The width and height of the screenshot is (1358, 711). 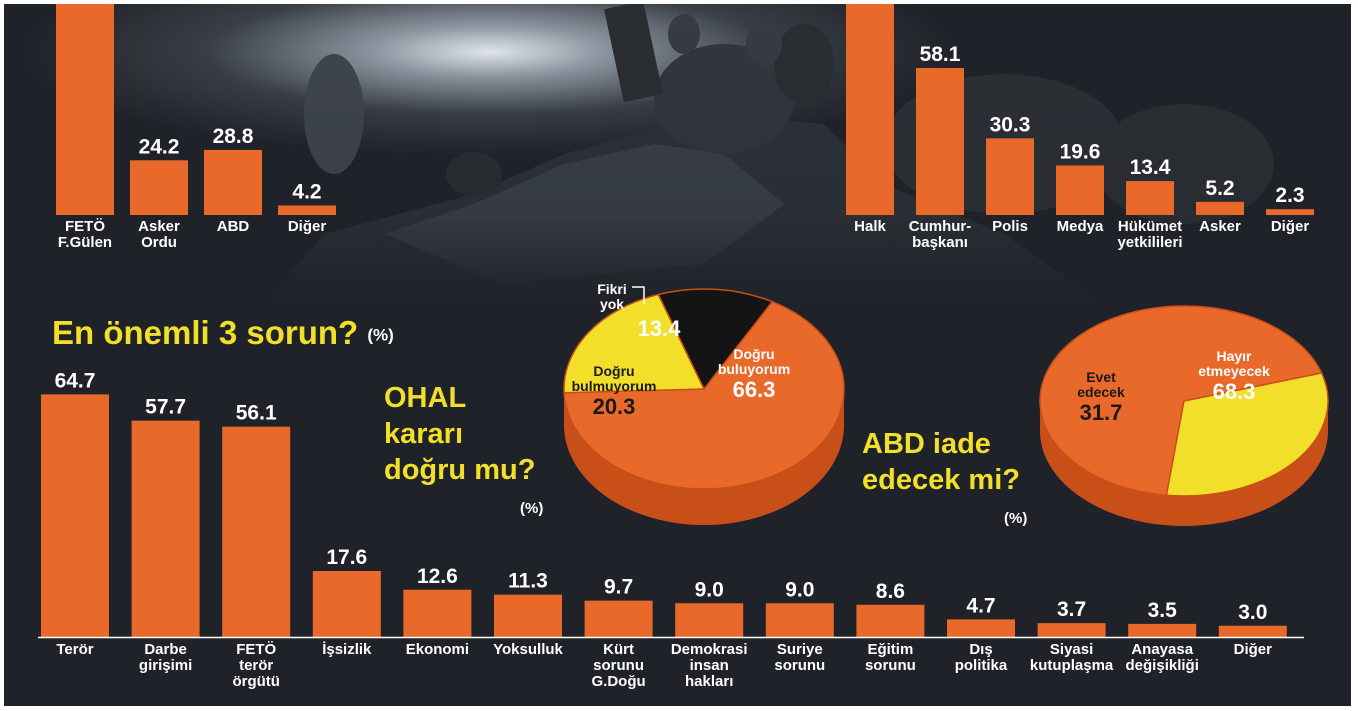 What do you see at coordinates (1219, 188) in the screenshot?
I see `value-label-top-right-5: 5.2` at bounding box center [1219, 188].